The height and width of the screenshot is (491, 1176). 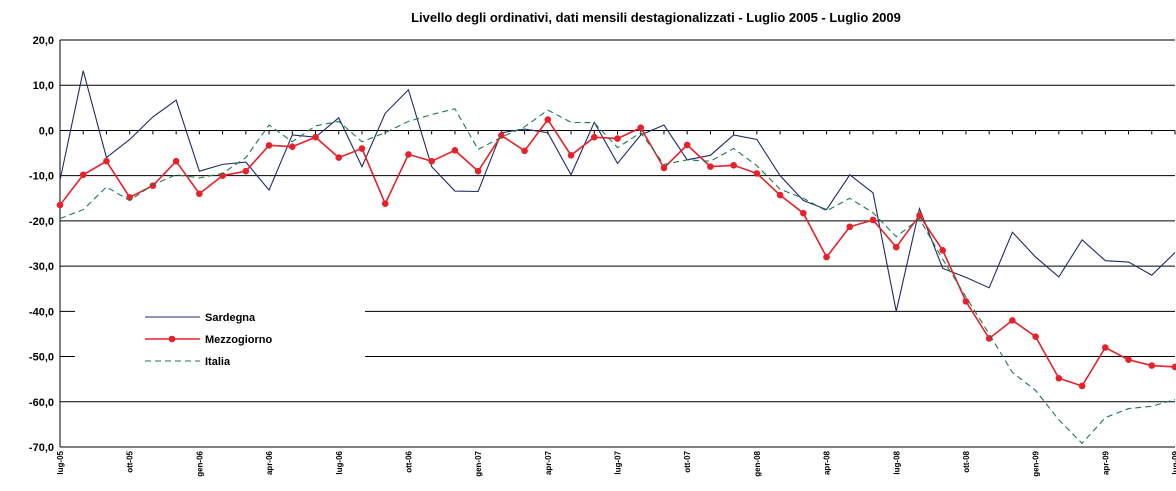 I want to click on legend-label: Sardegna, so click(x=230, y=318).